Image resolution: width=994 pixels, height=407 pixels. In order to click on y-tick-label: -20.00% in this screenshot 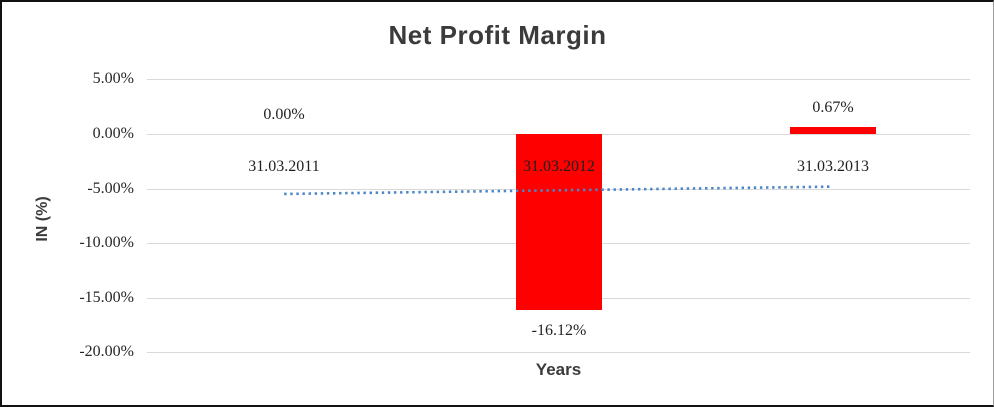, I will do `click(106, 351)`.